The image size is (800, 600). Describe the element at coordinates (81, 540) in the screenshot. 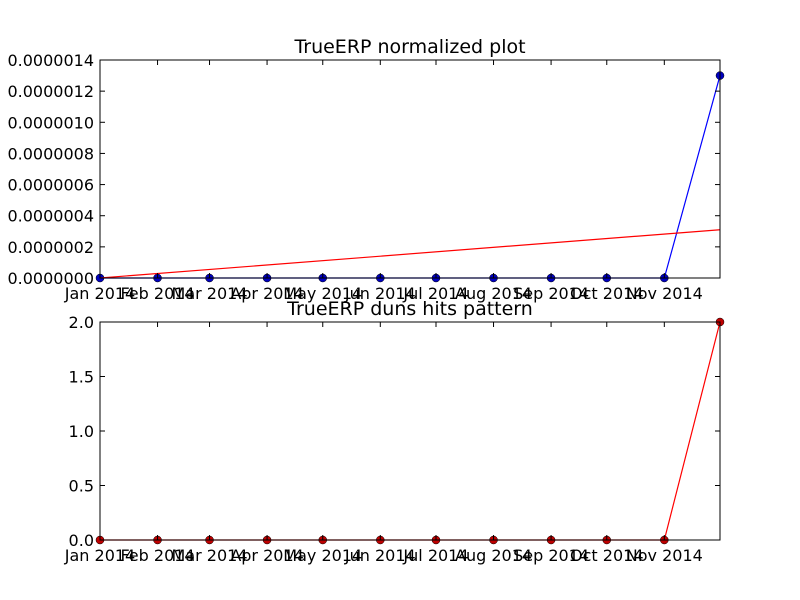

I see `duns-y-tick-label: 0.0` at that location.